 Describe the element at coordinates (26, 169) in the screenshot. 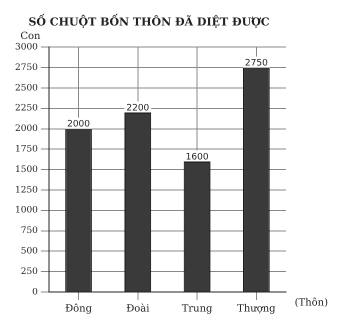

I see `y-tick-label: 1500` at that location.